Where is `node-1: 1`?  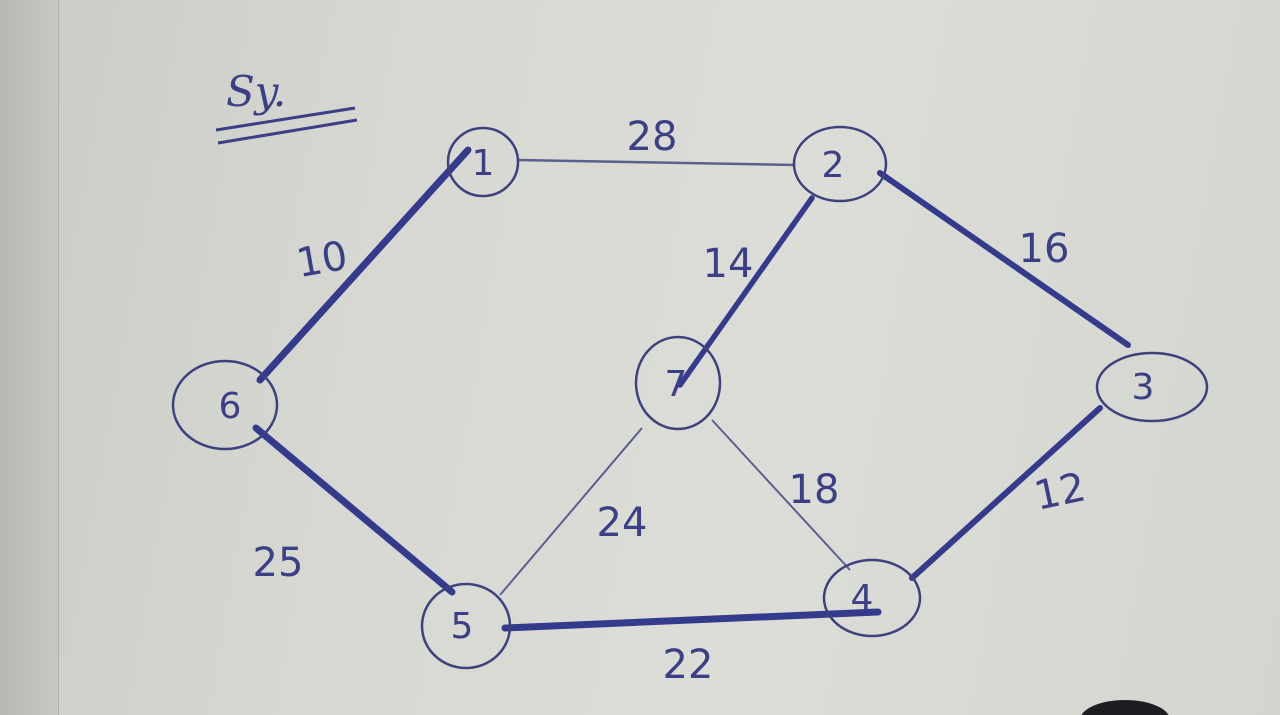
node-1: 1 is located at coordinates (483, 162).